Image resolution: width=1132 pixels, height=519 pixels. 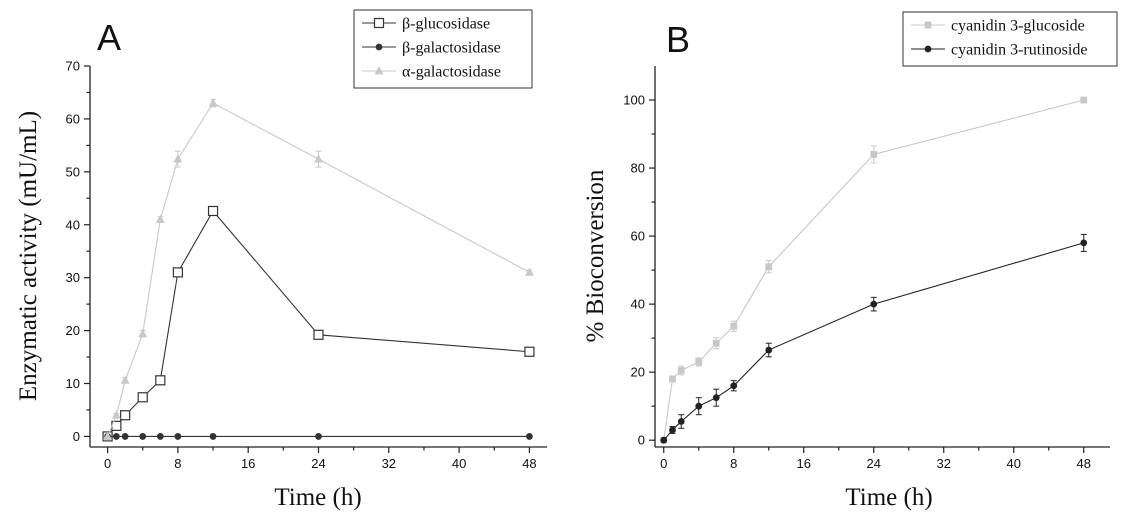 I want to click on legend-box, so click(x=1010, y=39).